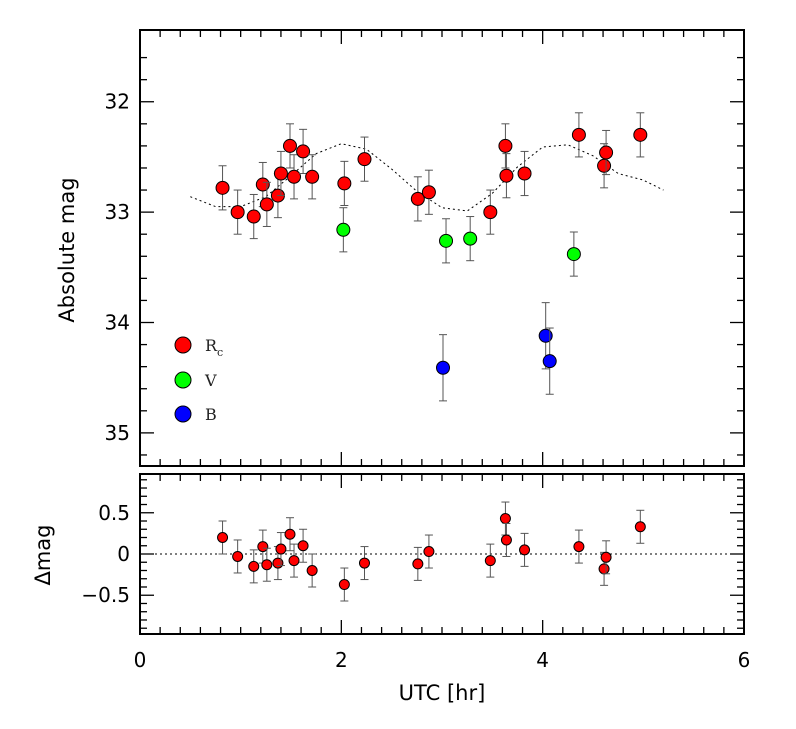 The height and width of the screenshot is (729, 796). I want to click on legend-label: V, so click(210, 380).